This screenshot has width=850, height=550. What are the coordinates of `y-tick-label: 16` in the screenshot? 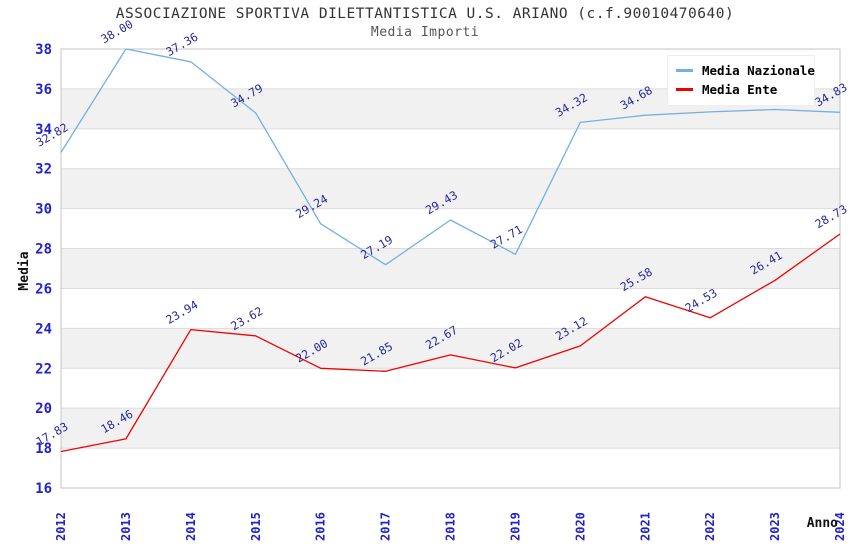 It's located at (43, 489).